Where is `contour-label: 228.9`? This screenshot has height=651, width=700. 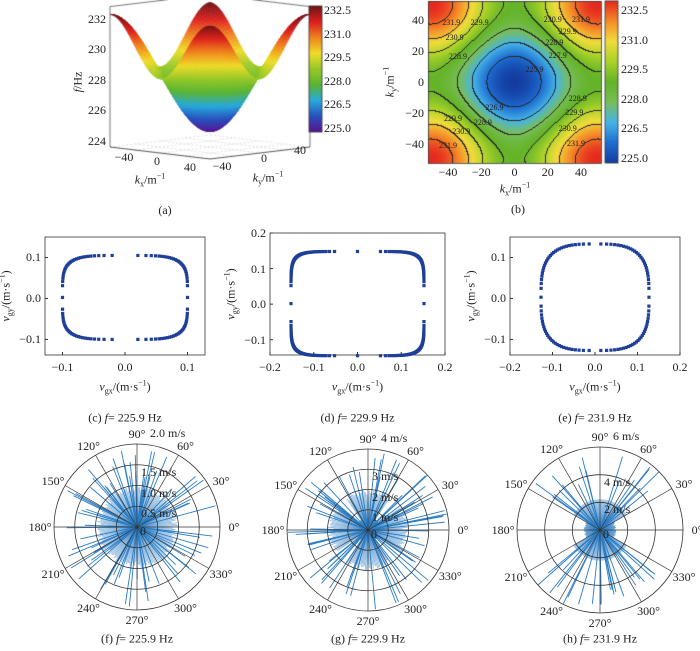 contour-label: 228.9 is located at coordinates (577, 99).